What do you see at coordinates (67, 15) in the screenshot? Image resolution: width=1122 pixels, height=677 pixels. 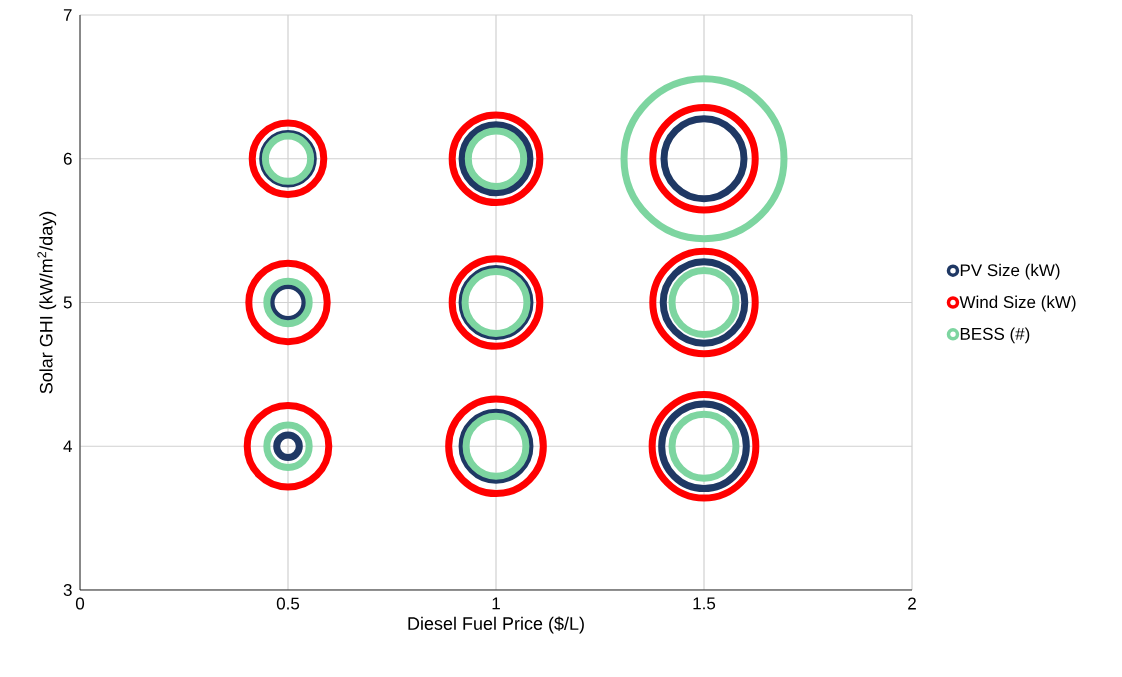 I see `y-tick-label: 7` at bounding box center [67, 15].